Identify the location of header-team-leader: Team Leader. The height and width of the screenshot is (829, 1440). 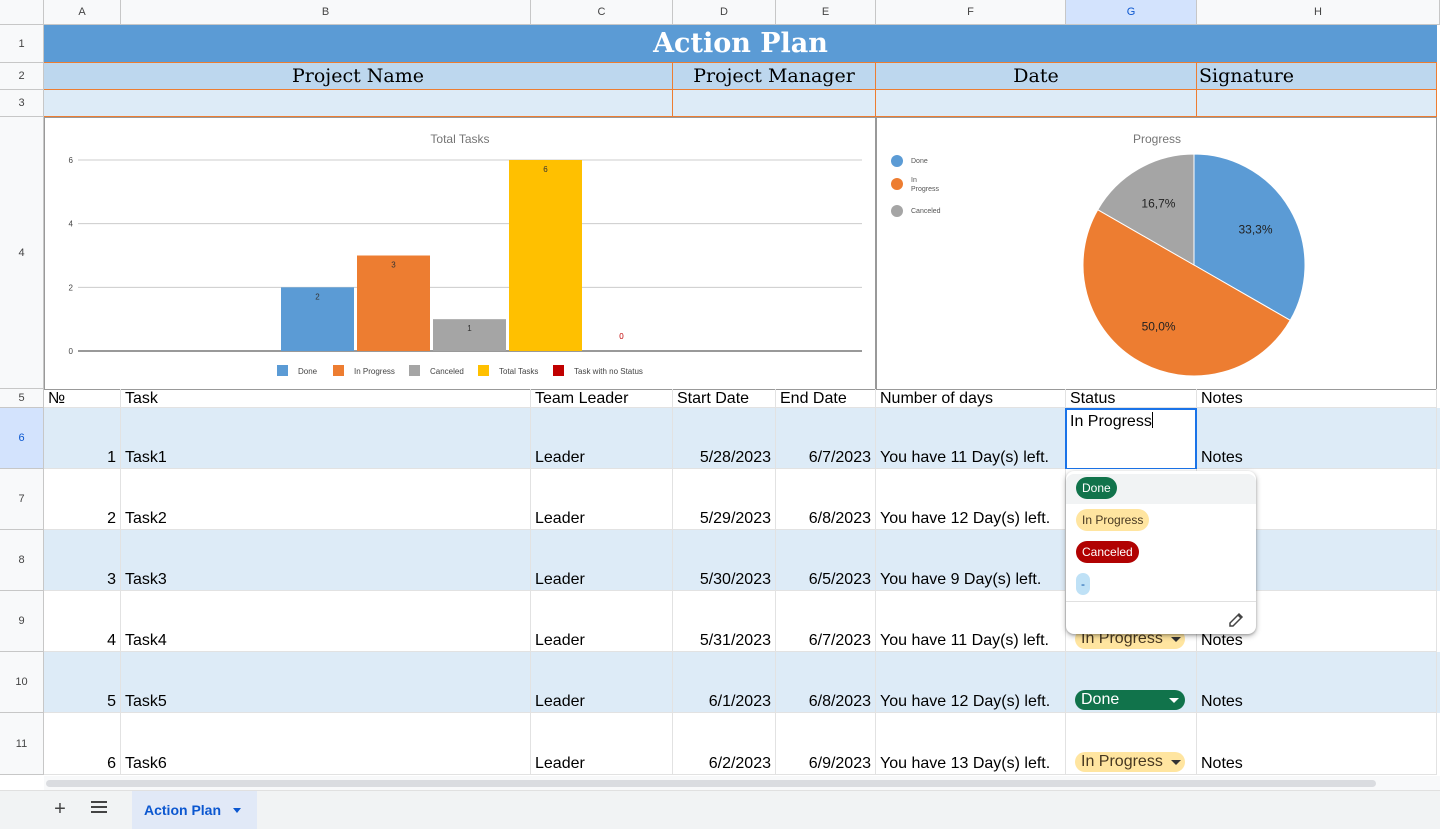
(602, 398).